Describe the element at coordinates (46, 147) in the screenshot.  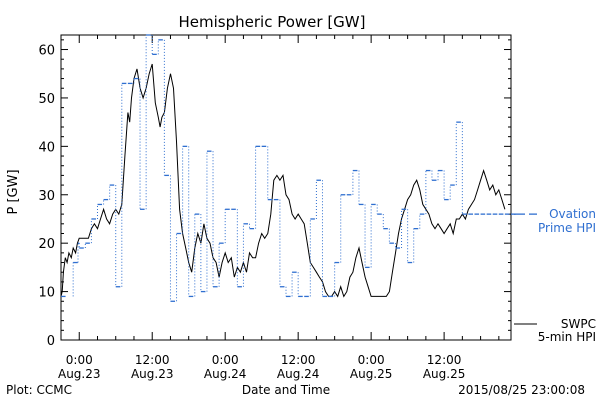
I see `y-tick-label: 40` at that location.